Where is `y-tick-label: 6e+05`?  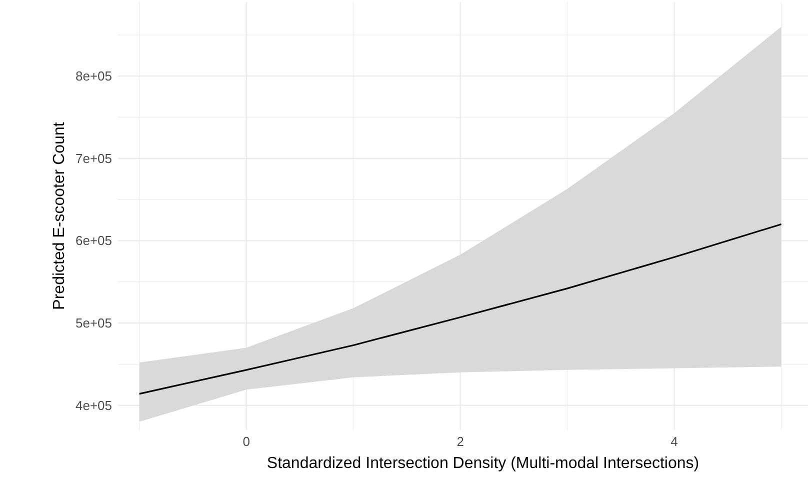
y-tick-label: 6e+05 is located at coordinates (93, 240).